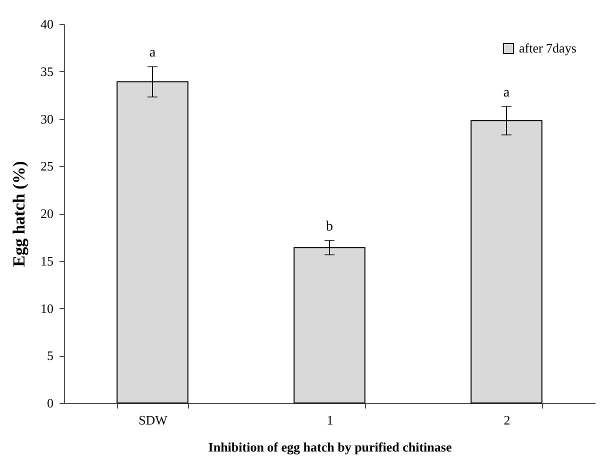 Image resolution: width=600 pixels, height=466 pixels. Describe the element at coordinates (507, 420) in the screenshot. I see `x-tick-label: 2` at that location.